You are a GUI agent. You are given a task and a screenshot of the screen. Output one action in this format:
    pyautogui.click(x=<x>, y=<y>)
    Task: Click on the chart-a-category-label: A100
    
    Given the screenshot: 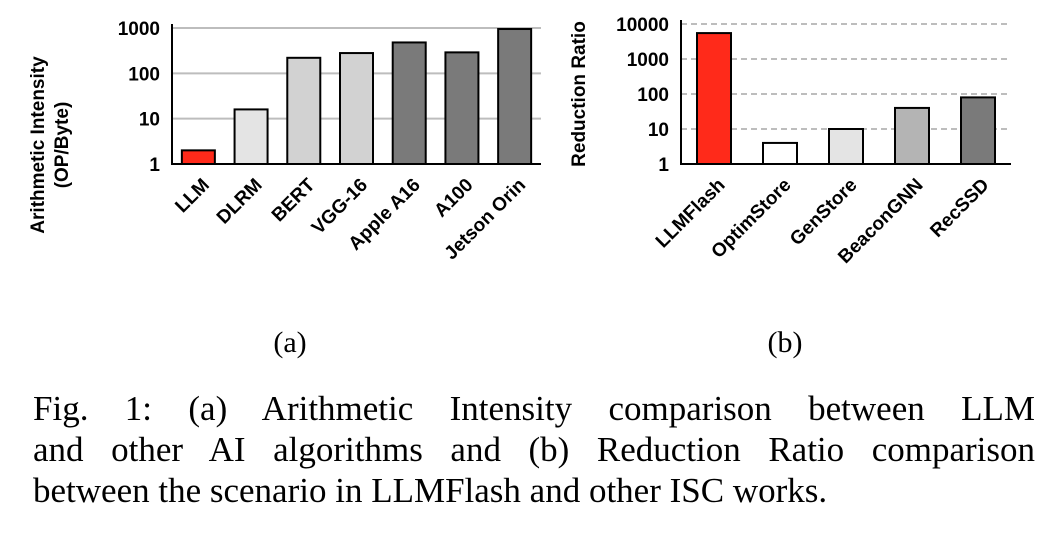 What is the action you would take?
    pyautogui.click(x=453, y=198)
    